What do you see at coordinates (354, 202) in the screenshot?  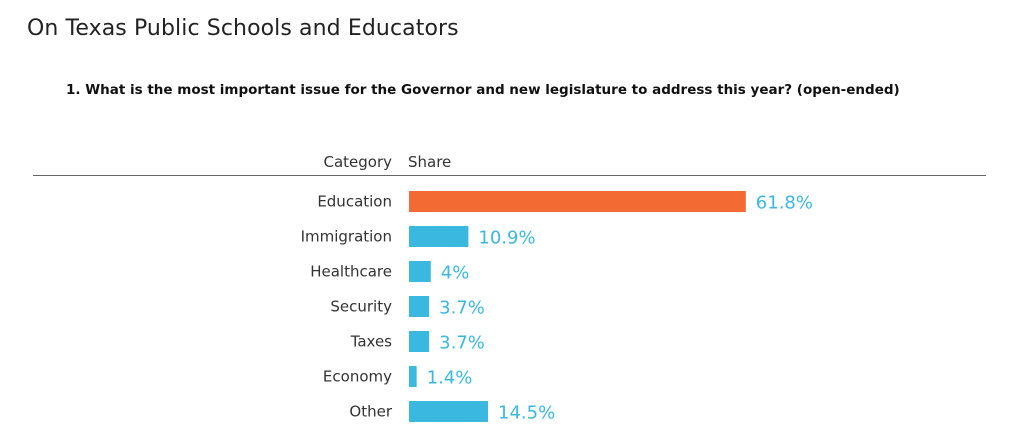 I see `category-label-education: Education` at bounding box center [354, 202].